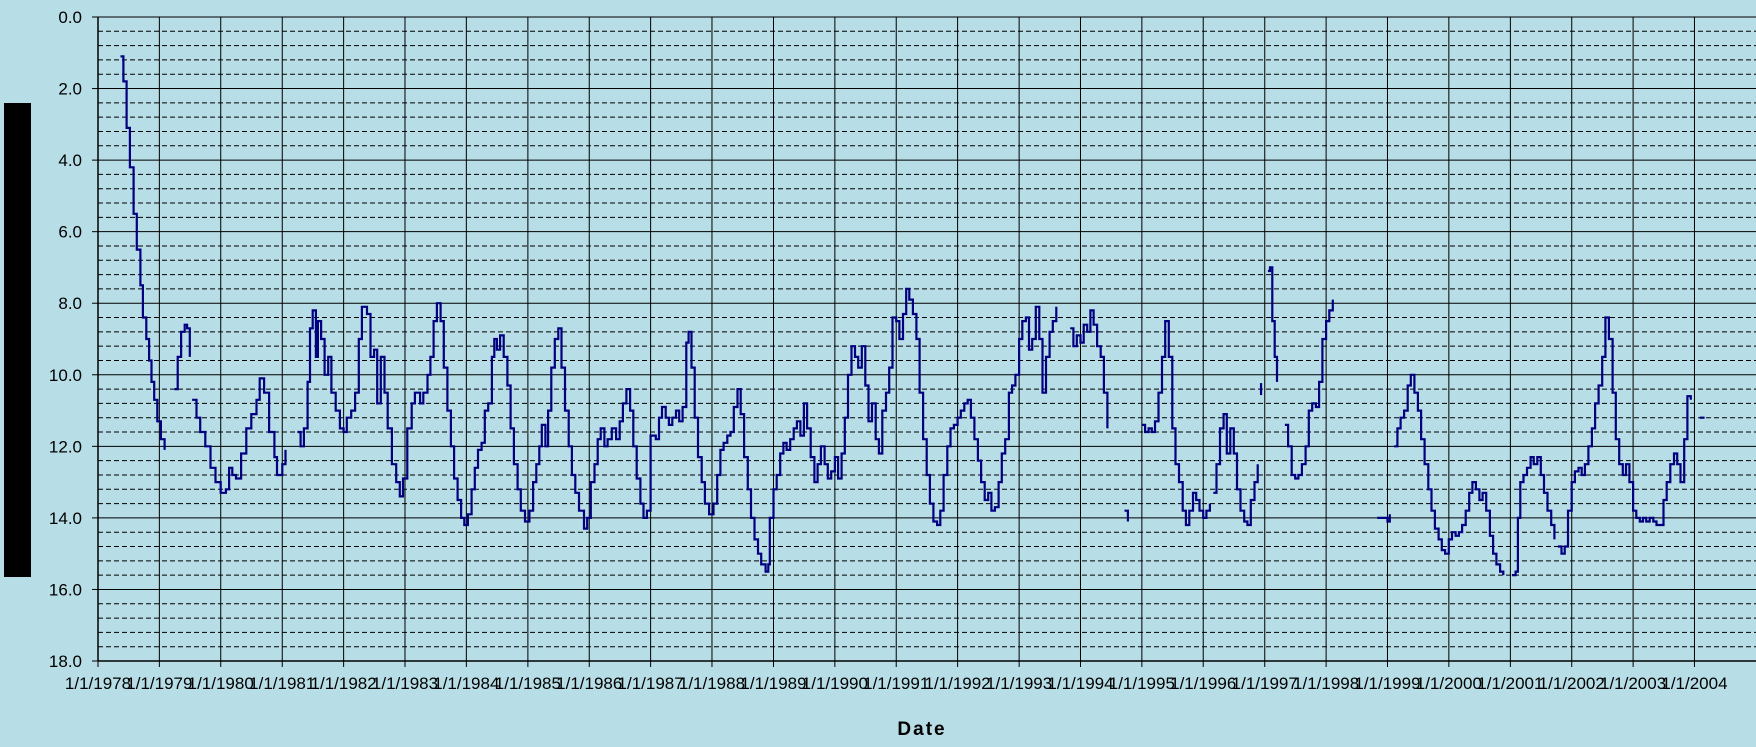 Image resolution: width=1756 pixels, height=747 pixels. I want to click on x-tick-label: 1/1/2004, so click(1694, 683).